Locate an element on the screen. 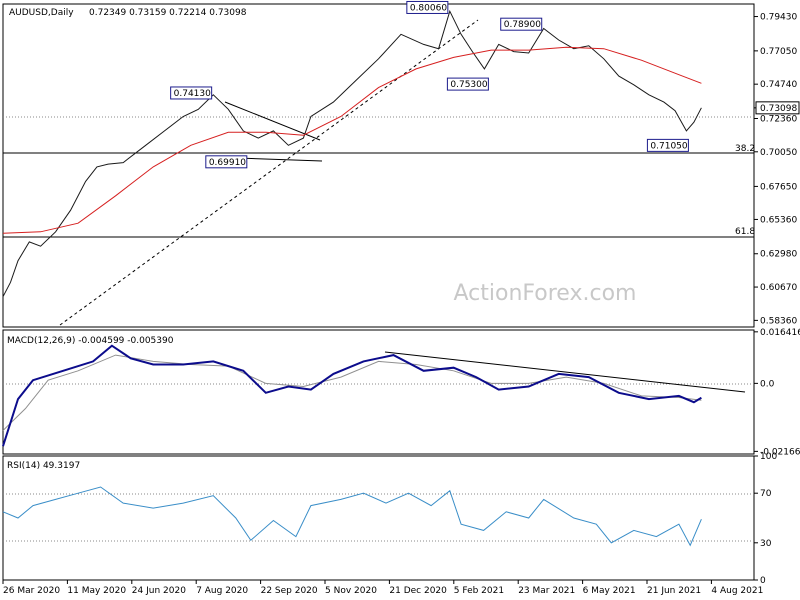 This screenshot has height=600, width=800. x-tick-label: 26 Mar 2020 is located at coordinates (31, 591).